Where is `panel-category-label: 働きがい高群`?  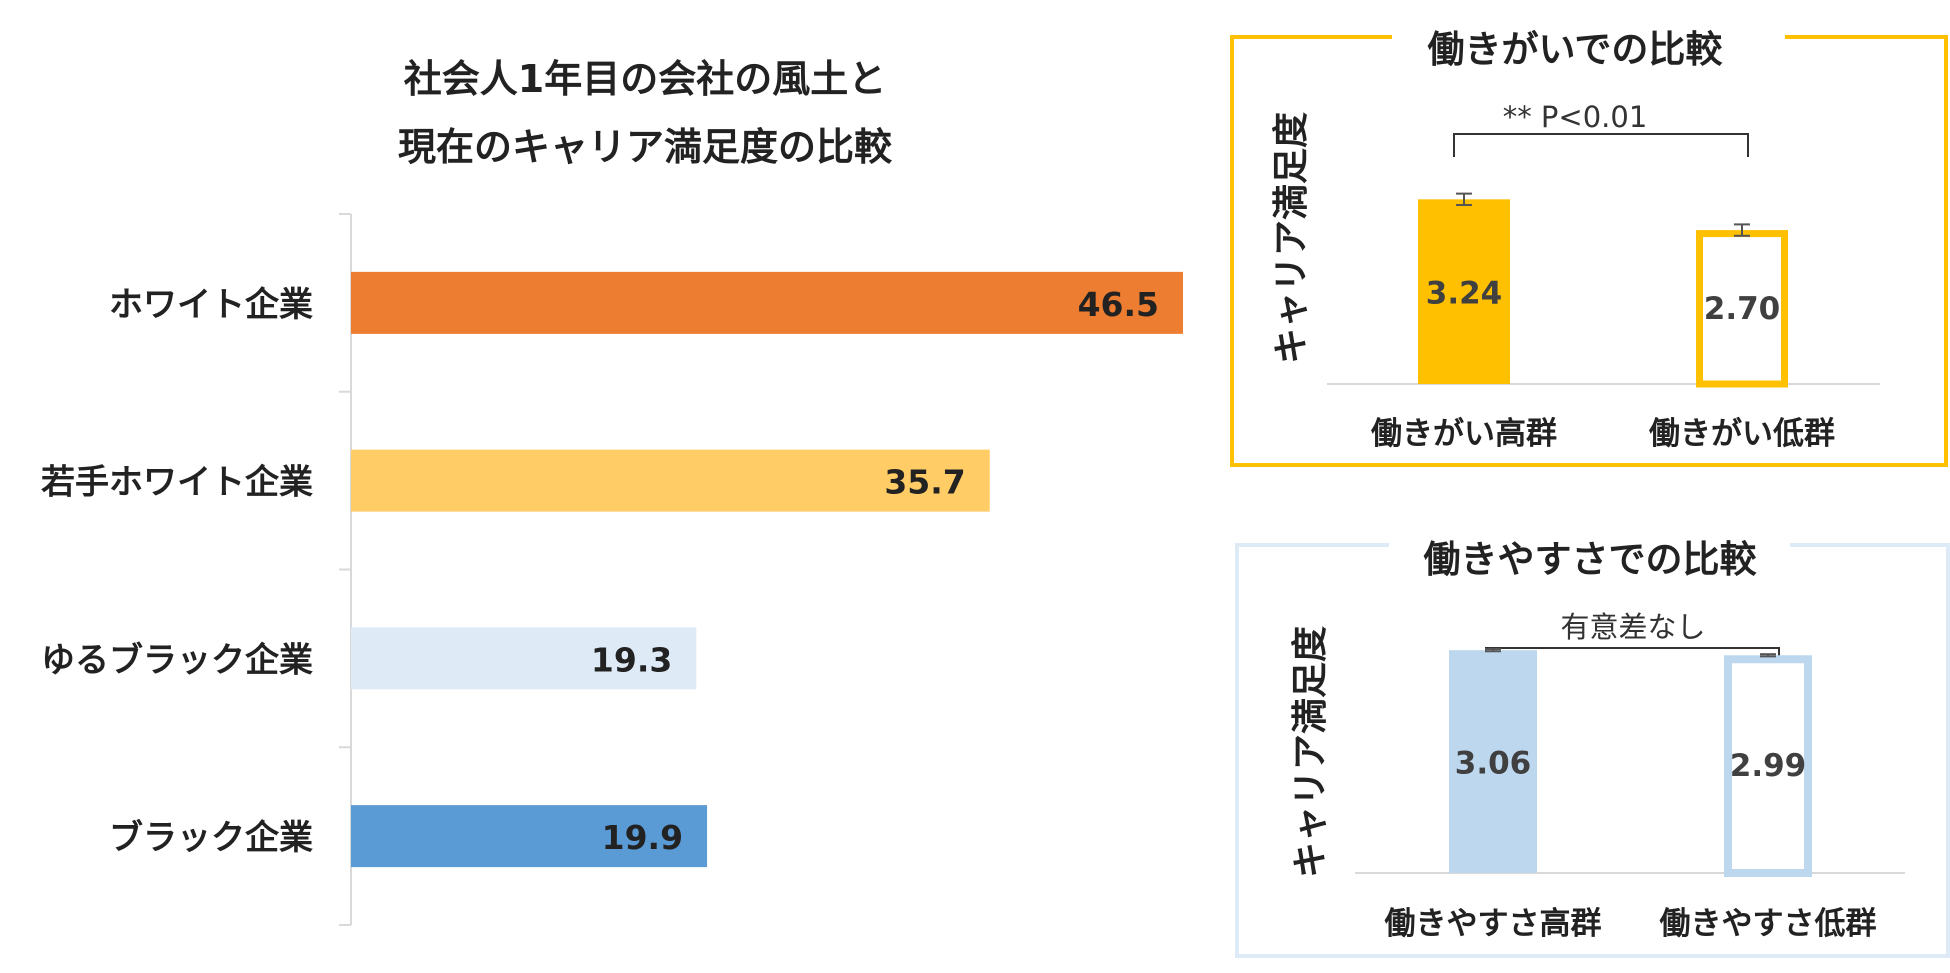
panel-category-label: 働きがい高群 is located at coordinates (1464, 434).